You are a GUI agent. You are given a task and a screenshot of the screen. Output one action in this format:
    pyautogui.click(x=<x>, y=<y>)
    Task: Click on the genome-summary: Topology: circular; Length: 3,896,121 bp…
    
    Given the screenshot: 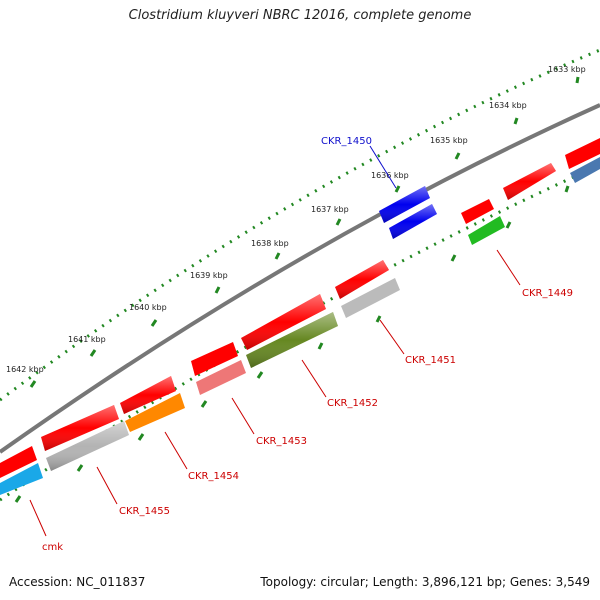 What is the action you would take?
    pyautogui.click(x=425, y=582)
    